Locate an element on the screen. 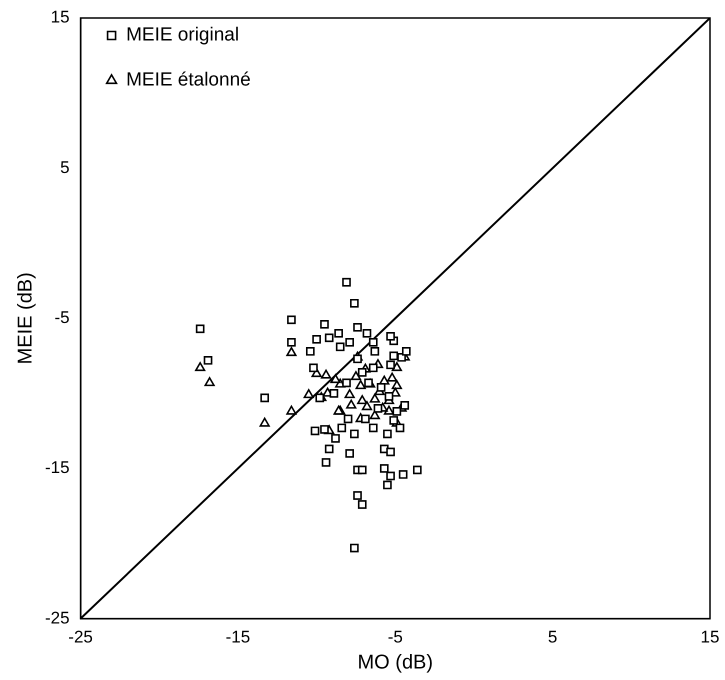  x-tick-label: -25 is located at coordinates (80, 636).